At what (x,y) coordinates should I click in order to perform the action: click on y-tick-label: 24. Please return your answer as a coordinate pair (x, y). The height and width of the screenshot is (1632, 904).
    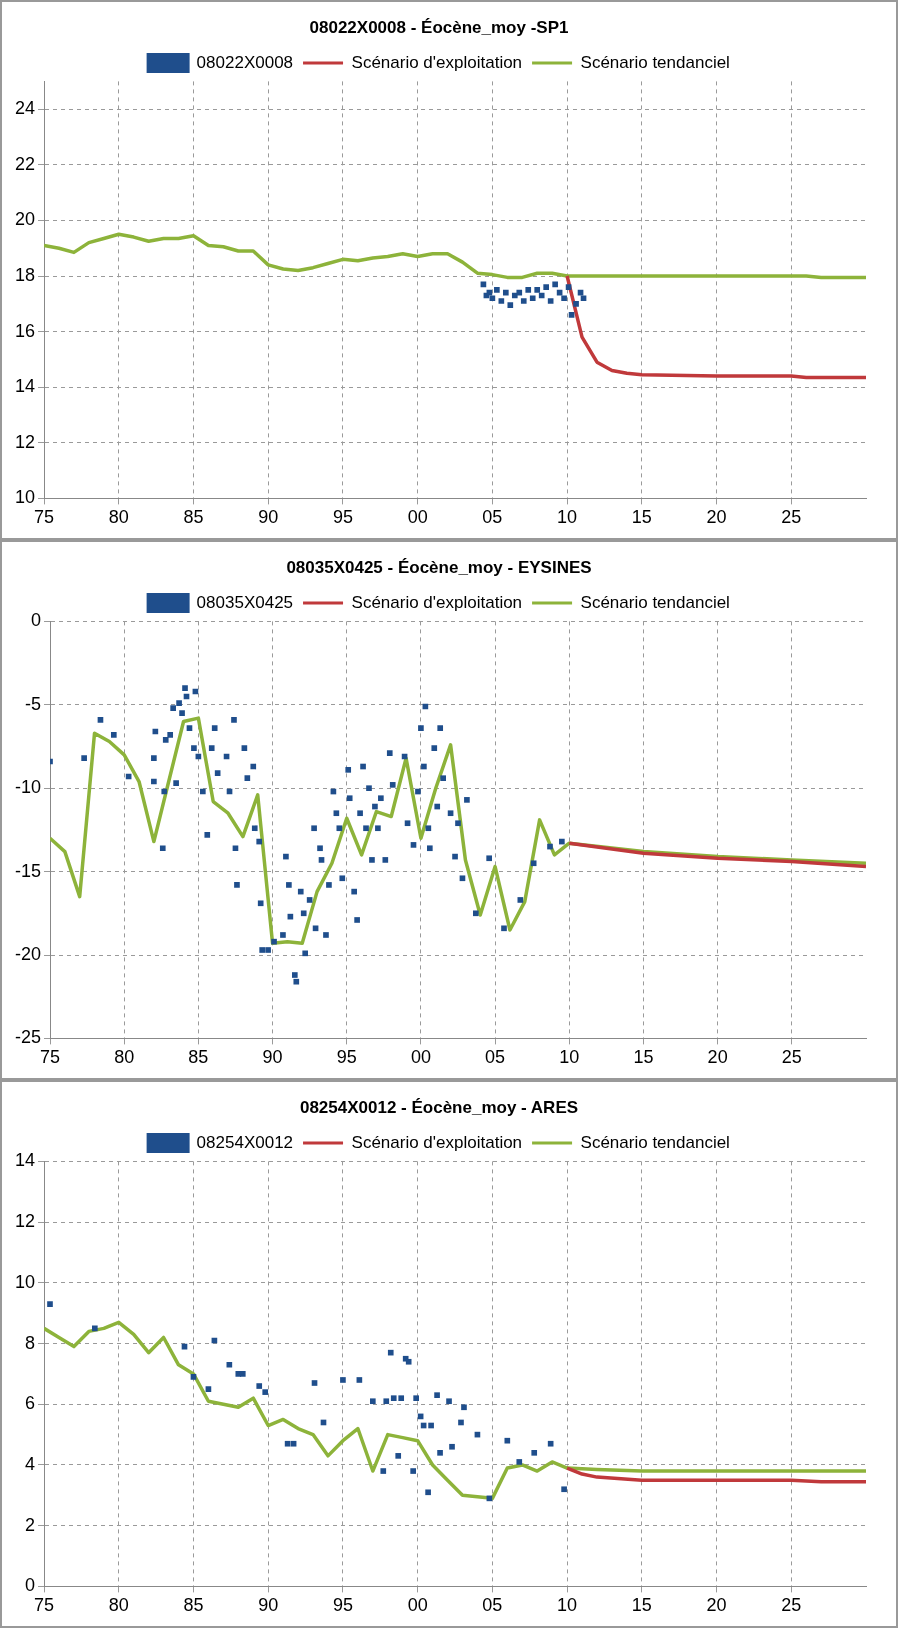
    Looking at the image, I should click on (25, 108).